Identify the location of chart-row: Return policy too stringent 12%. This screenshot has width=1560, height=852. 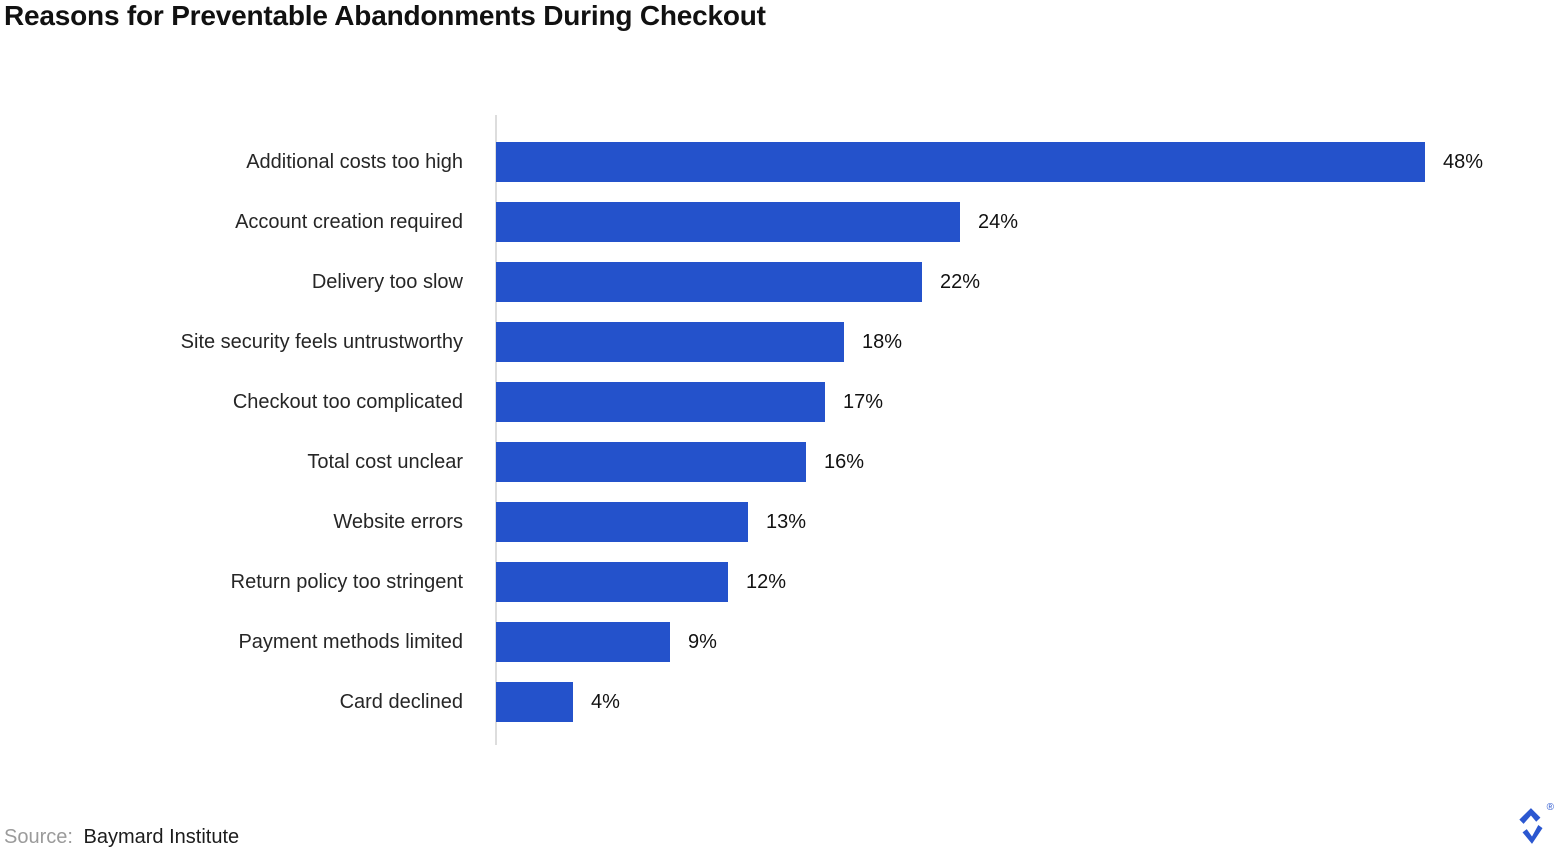
(780, 582).